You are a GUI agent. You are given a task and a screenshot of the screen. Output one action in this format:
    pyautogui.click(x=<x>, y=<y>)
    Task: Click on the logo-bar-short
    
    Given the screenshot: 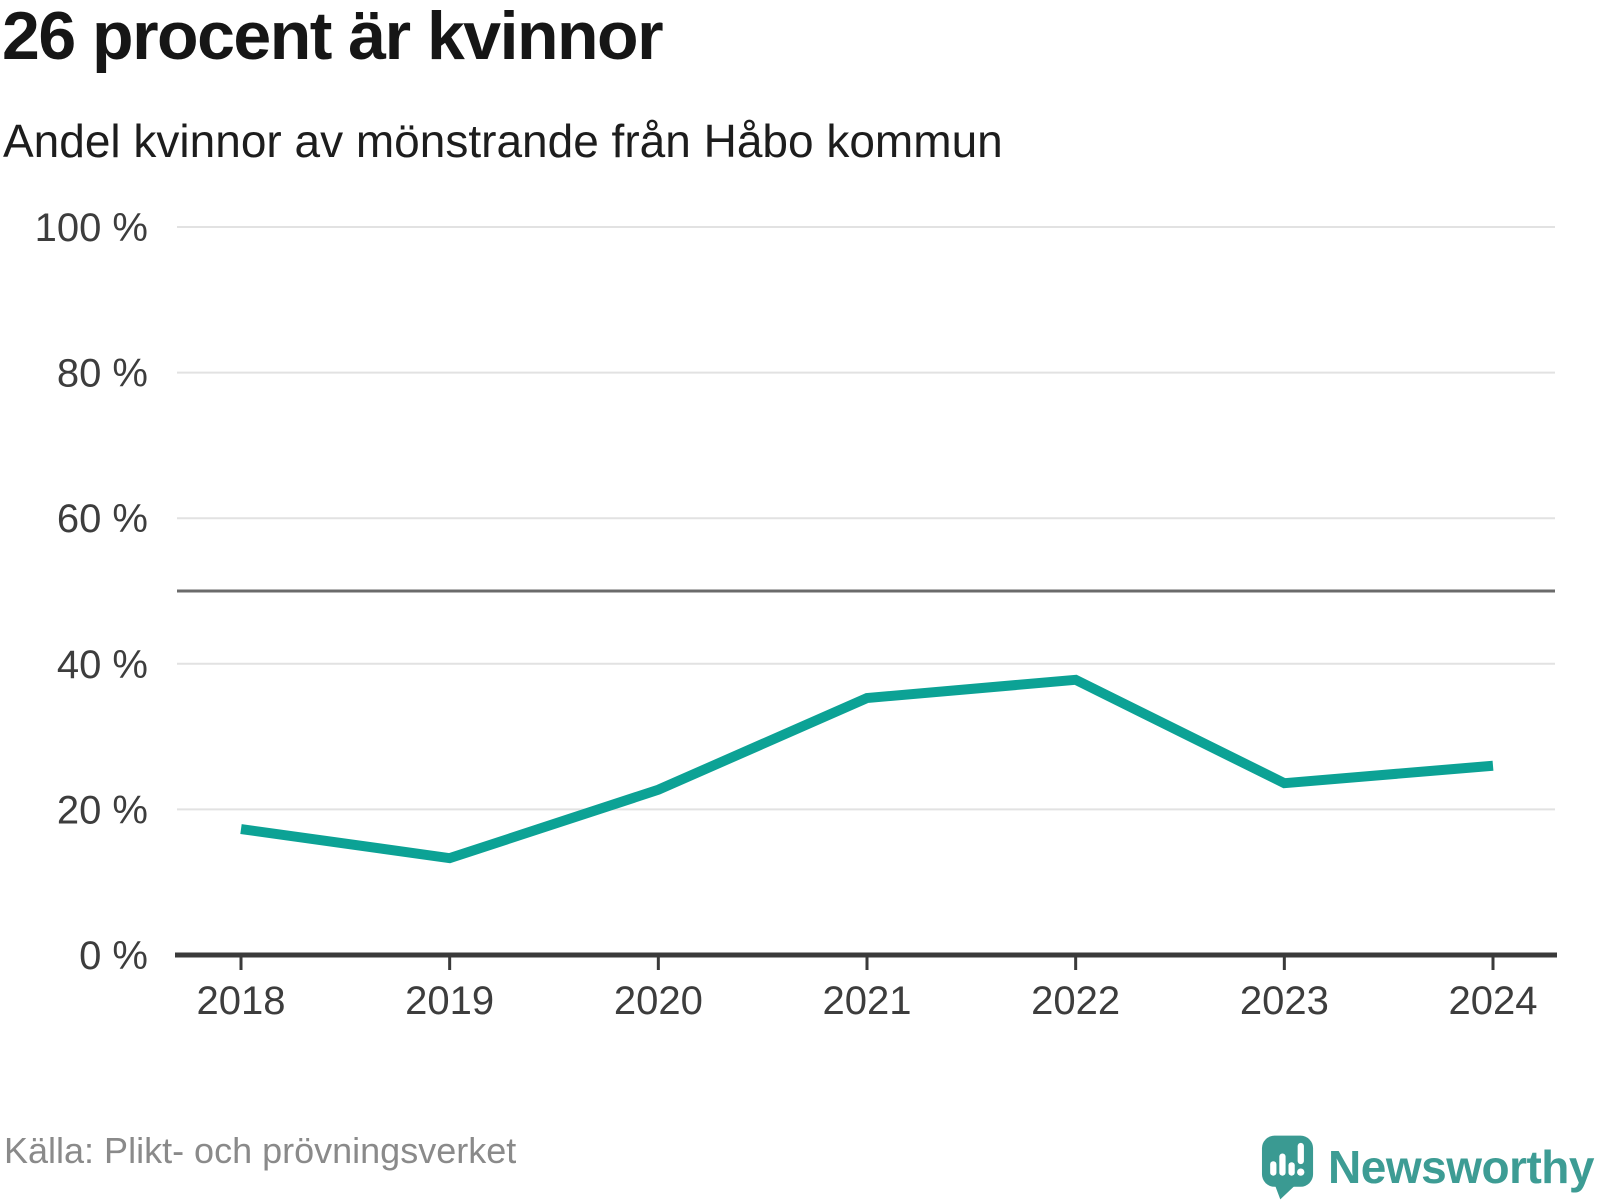 What is the action you would take?
    pyautogui.click(x=1273, y=1168)
    